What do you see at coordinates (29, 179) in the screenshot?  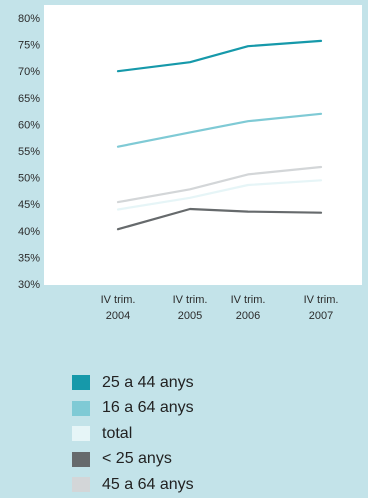 I see `y-tick-label: 50%` at bounding box center [29, 179].